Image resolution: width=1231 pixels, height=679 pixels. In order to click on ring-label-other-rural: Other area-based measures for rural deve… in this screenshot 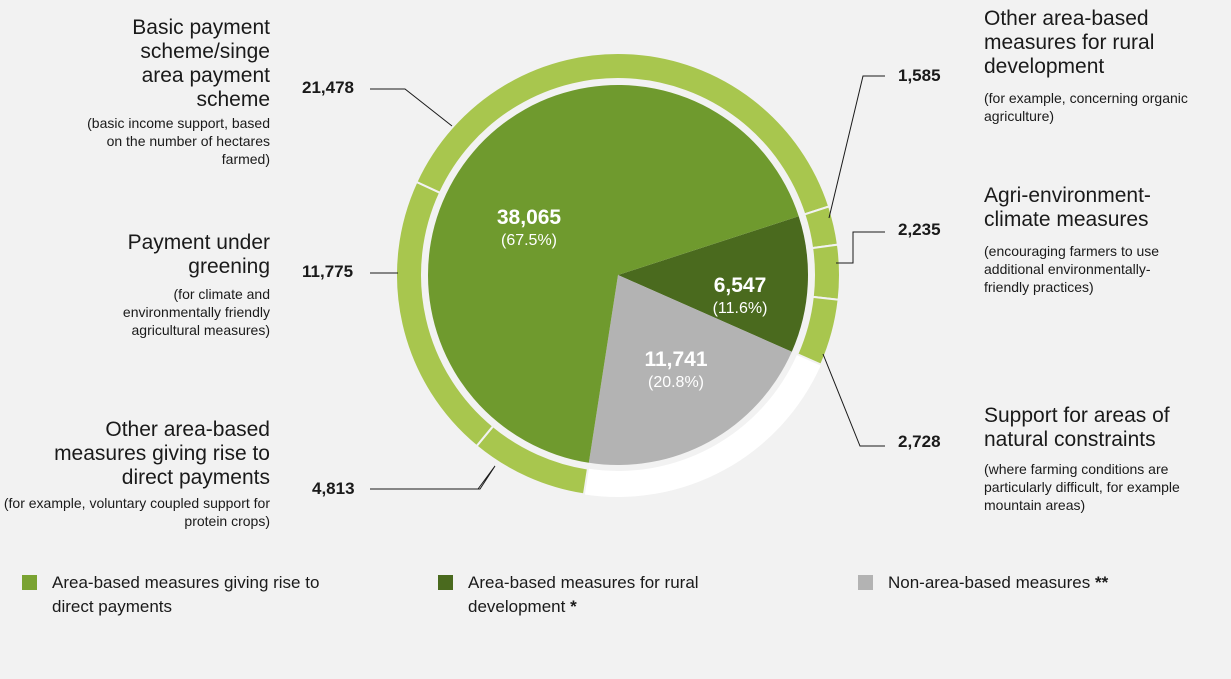, I will do `click(1099, 66)`.